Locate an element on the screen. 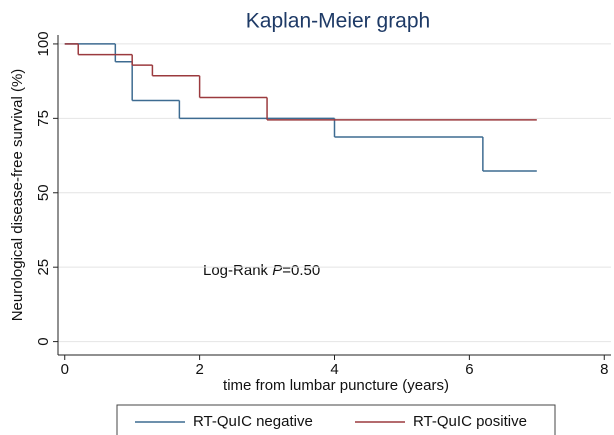 The image size is (614, 435). x-tick-label: 4 is located at coordinates (334, 369).